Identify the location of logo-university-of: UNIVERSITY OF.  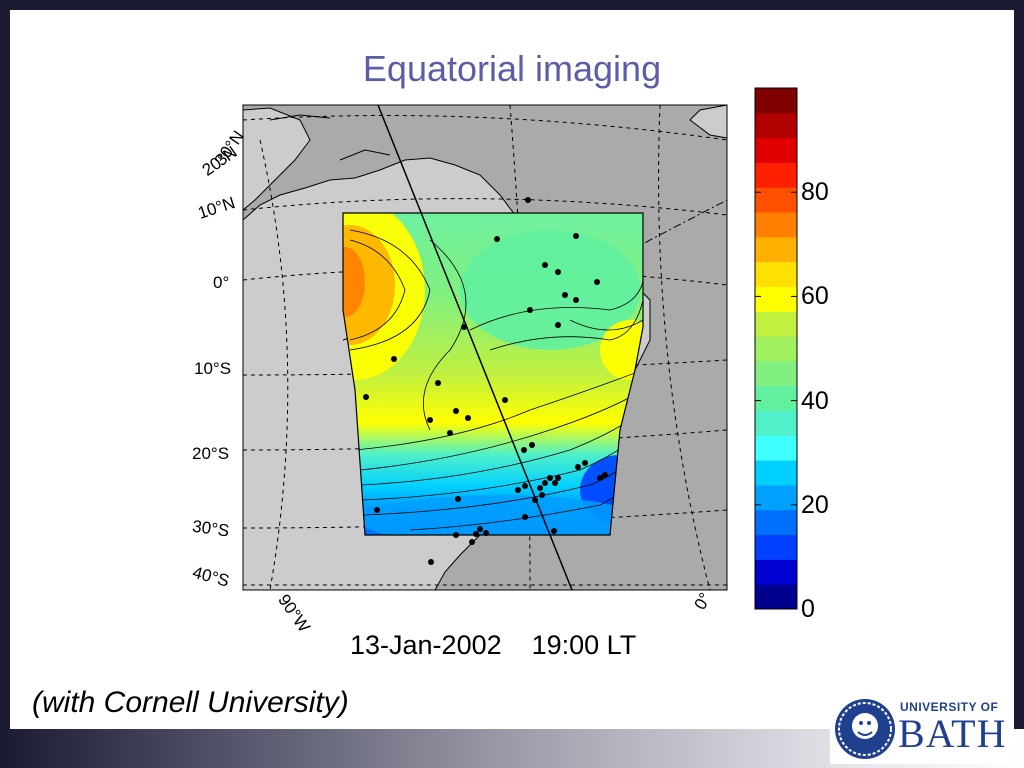
(949, 707).